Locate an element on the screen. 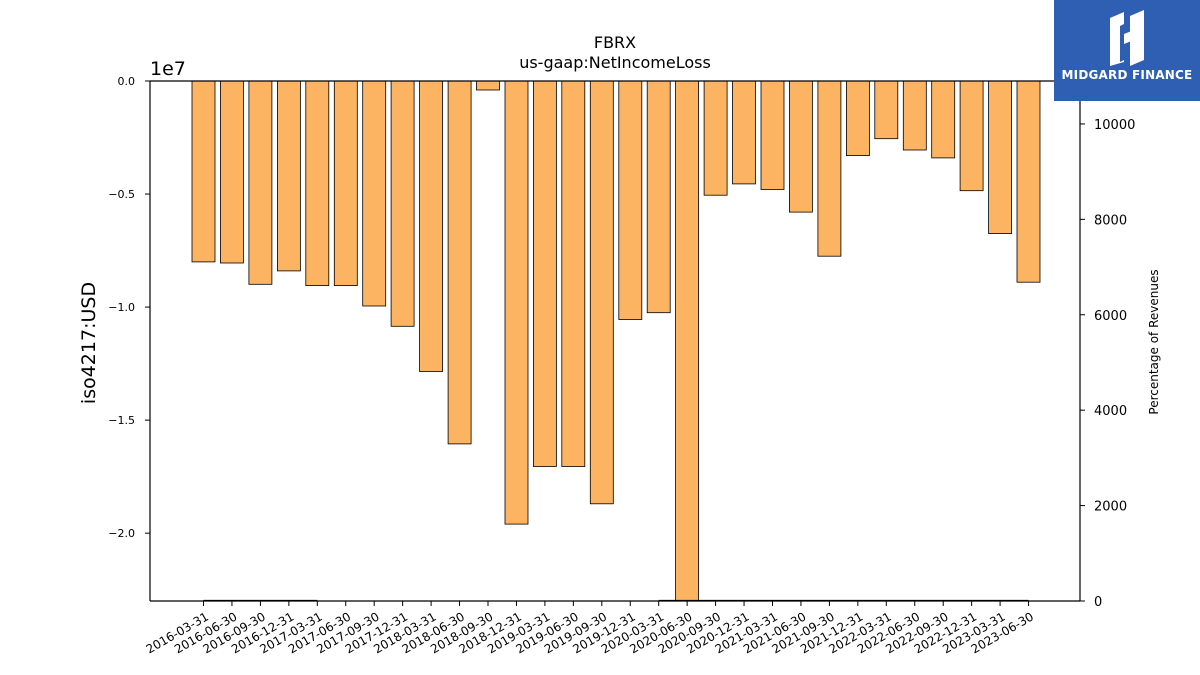 This screenshot has width=1200, height=675. y2-tick-label: 10000 is located at coordinates (1114, 125).